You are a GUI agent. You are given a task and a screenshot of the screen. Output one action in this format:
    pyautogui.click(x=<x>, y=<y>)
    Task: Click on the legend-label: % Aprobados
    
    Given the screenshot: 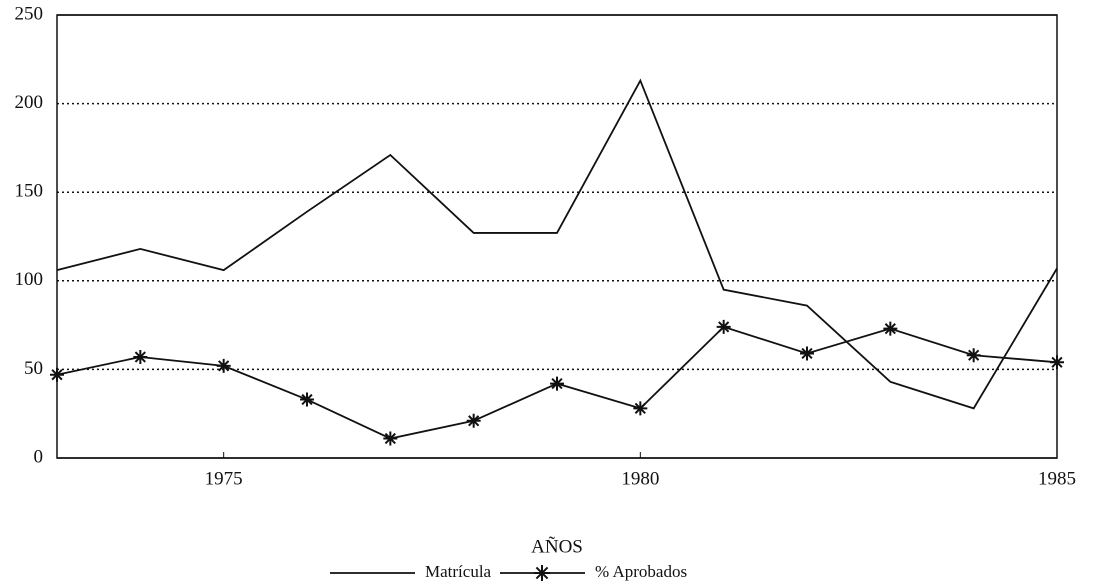 What is the action you would take?
    pyautogui.click(x=641, y=571)
    